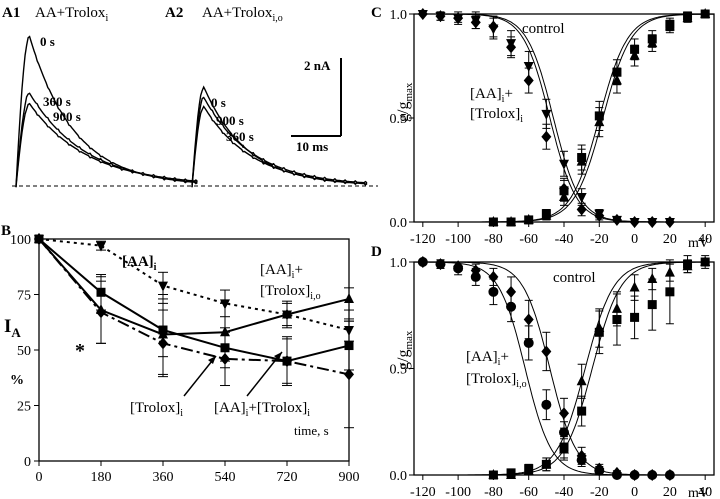 This screenshot has height=499, width=720. What do you see at coordinates (139, 263) in the screenshot?
I see `label-aa: [AA]i` at bounding box center [139, 263].